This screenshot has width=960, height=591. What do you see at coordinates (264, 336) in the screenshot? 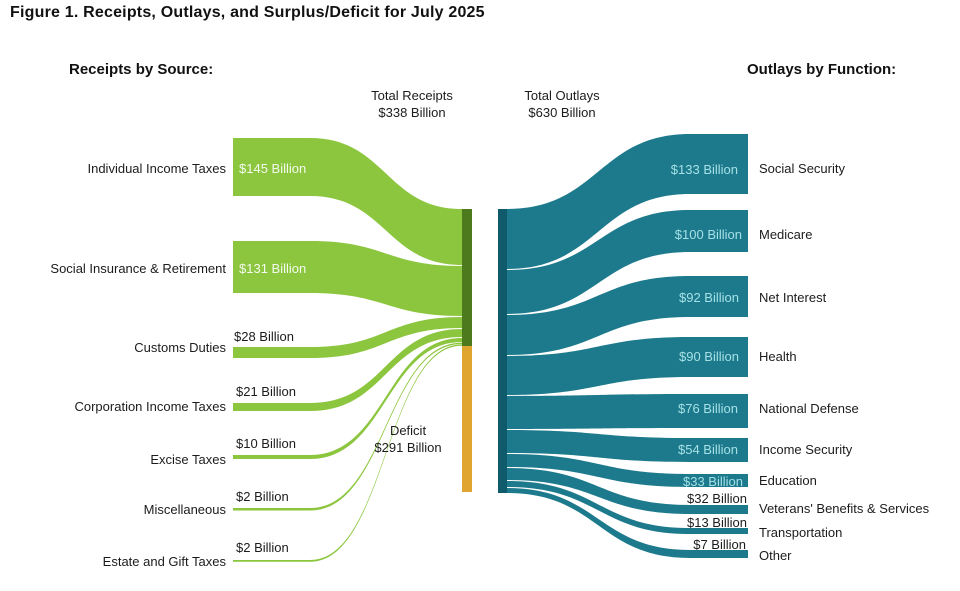
I see `receipt-value-customs-duties: $28 Billion` at bounding box center [264, 336].